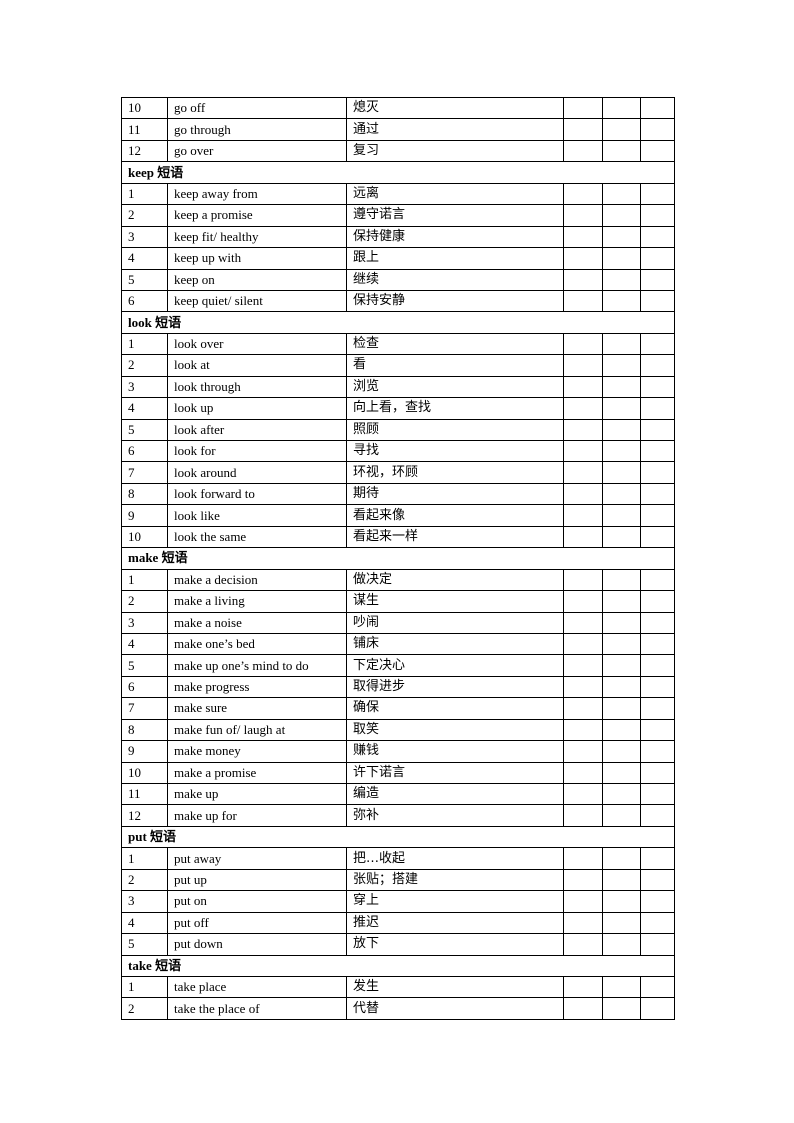  I want to click on phrase-row: 9 look like 看起来像, so click(398, 515).